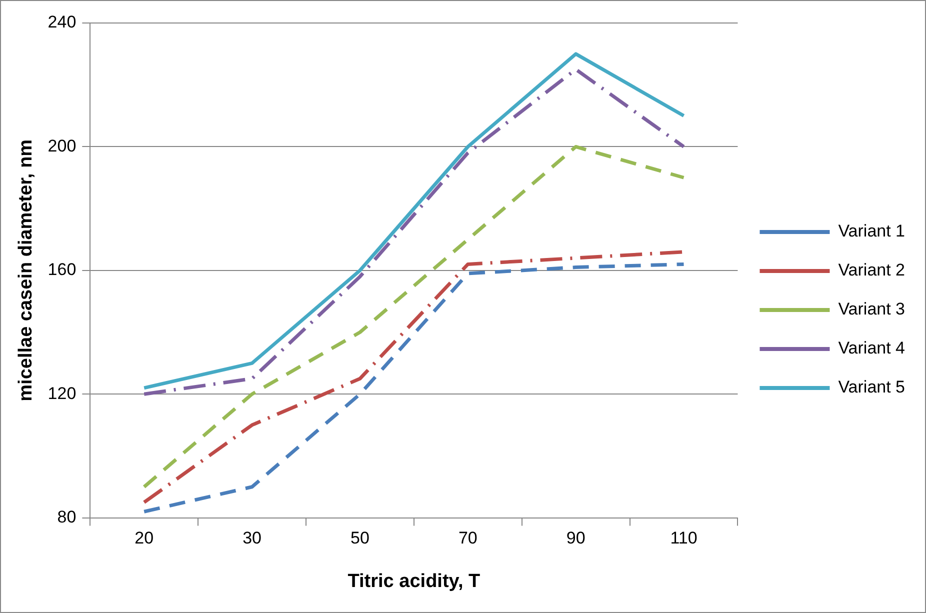 The image size is (926, 613). I want to click on x-tick-label: 110, so click(684, 538).